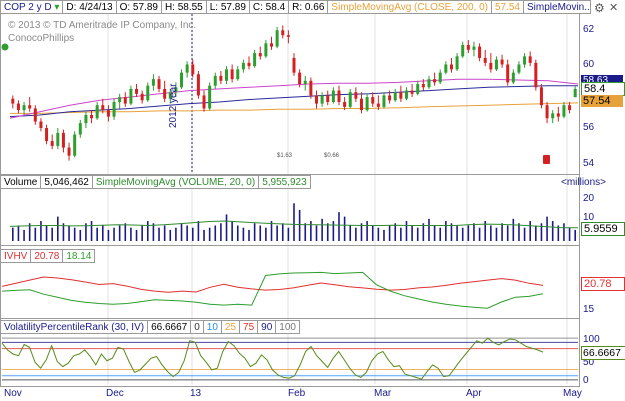  What do you see at coordinates (212, 327) in the screenshot?
I see `vpr-level-10: 10` at bounding box center [212, 327].